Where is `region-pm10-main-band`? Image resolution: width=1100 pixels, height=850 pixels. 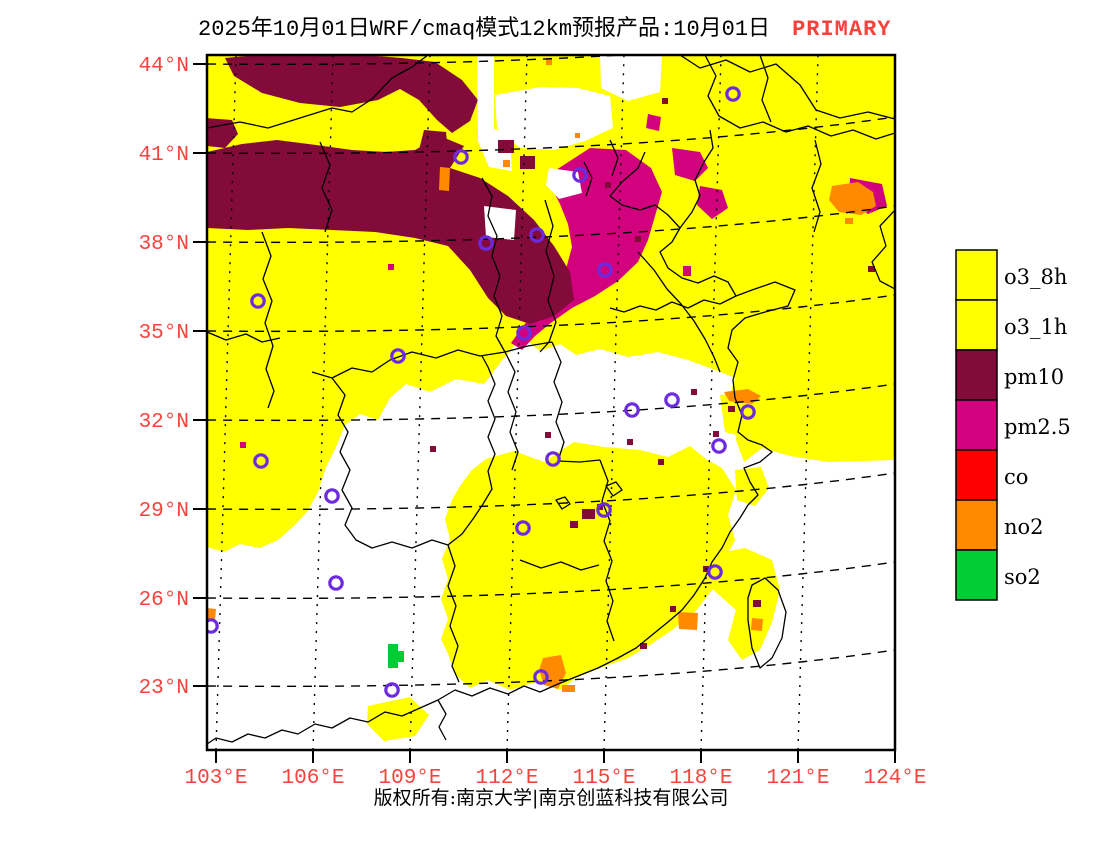
region-pm10-main-band is located at coordinates (390, 230).